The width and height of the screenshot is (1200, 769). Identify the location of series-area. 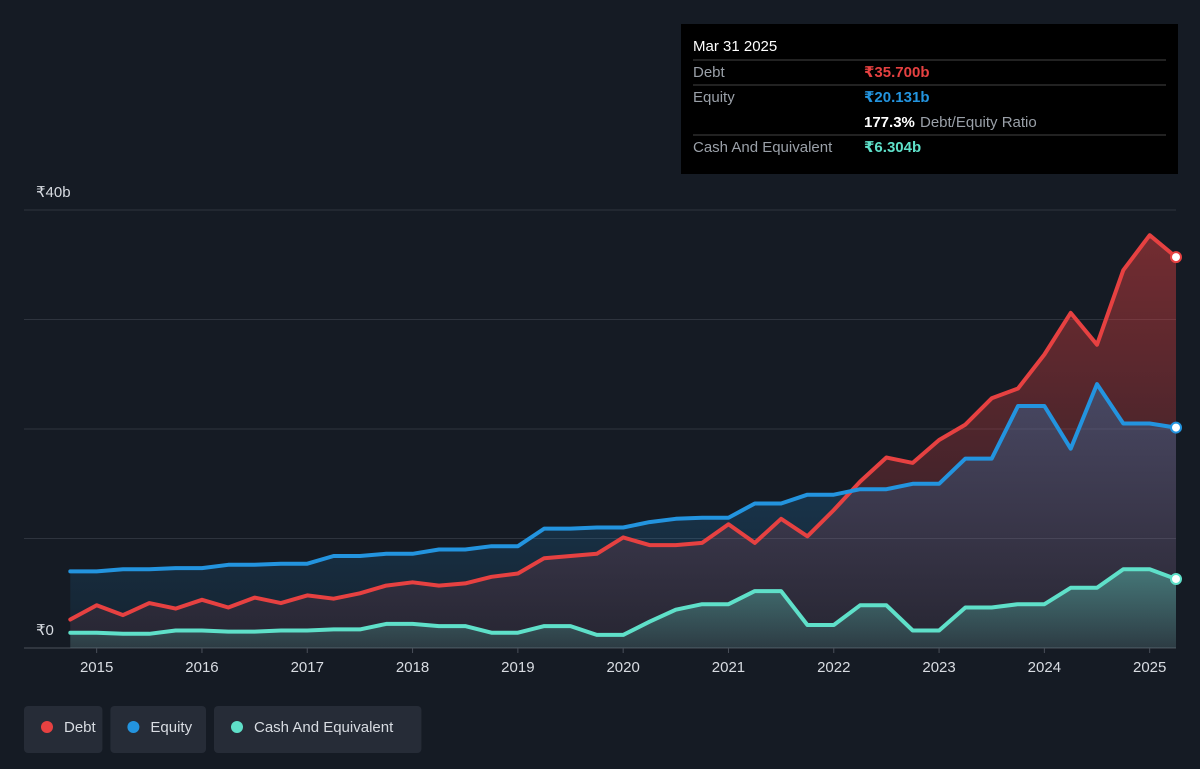
(623, 608).